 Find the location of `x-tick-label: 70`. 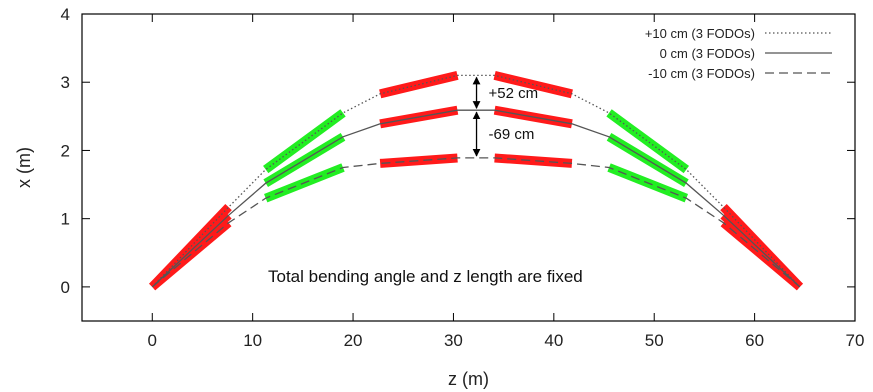

x-tick-label: 70 is located at coordinates (855, 340).